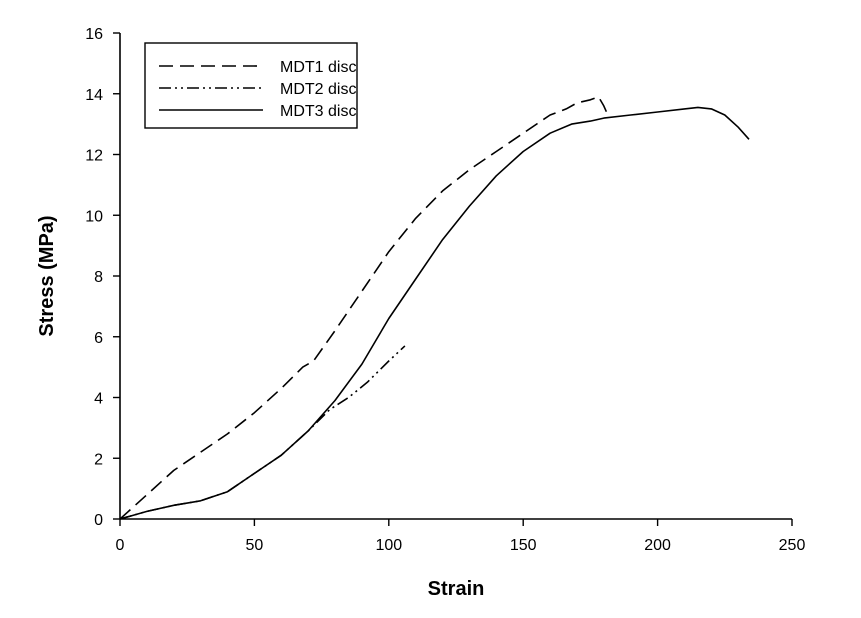  Describe the element at coordinates (262, 432) in the screenshot. I see `series-line-mdt2-disc` at that location.